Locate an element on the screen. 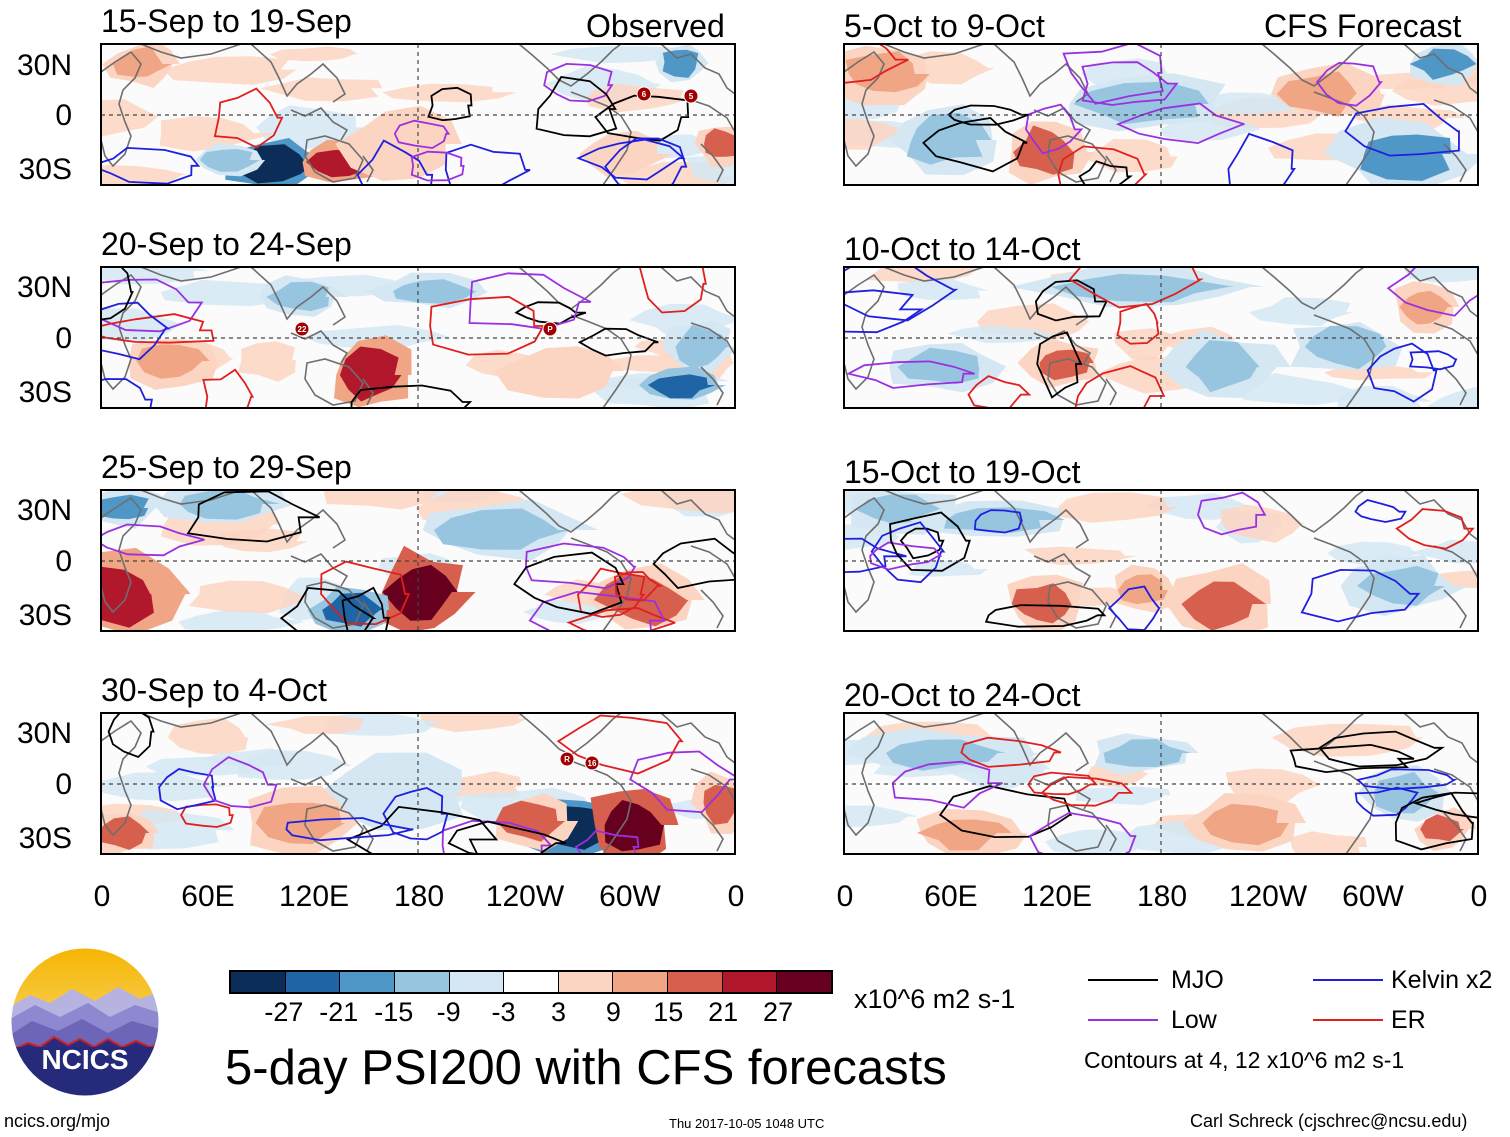 Image resolution: width=1510 pixels, height=1137 pixels. ncics-logo: NCICS is located at coordinates (85, 1022).